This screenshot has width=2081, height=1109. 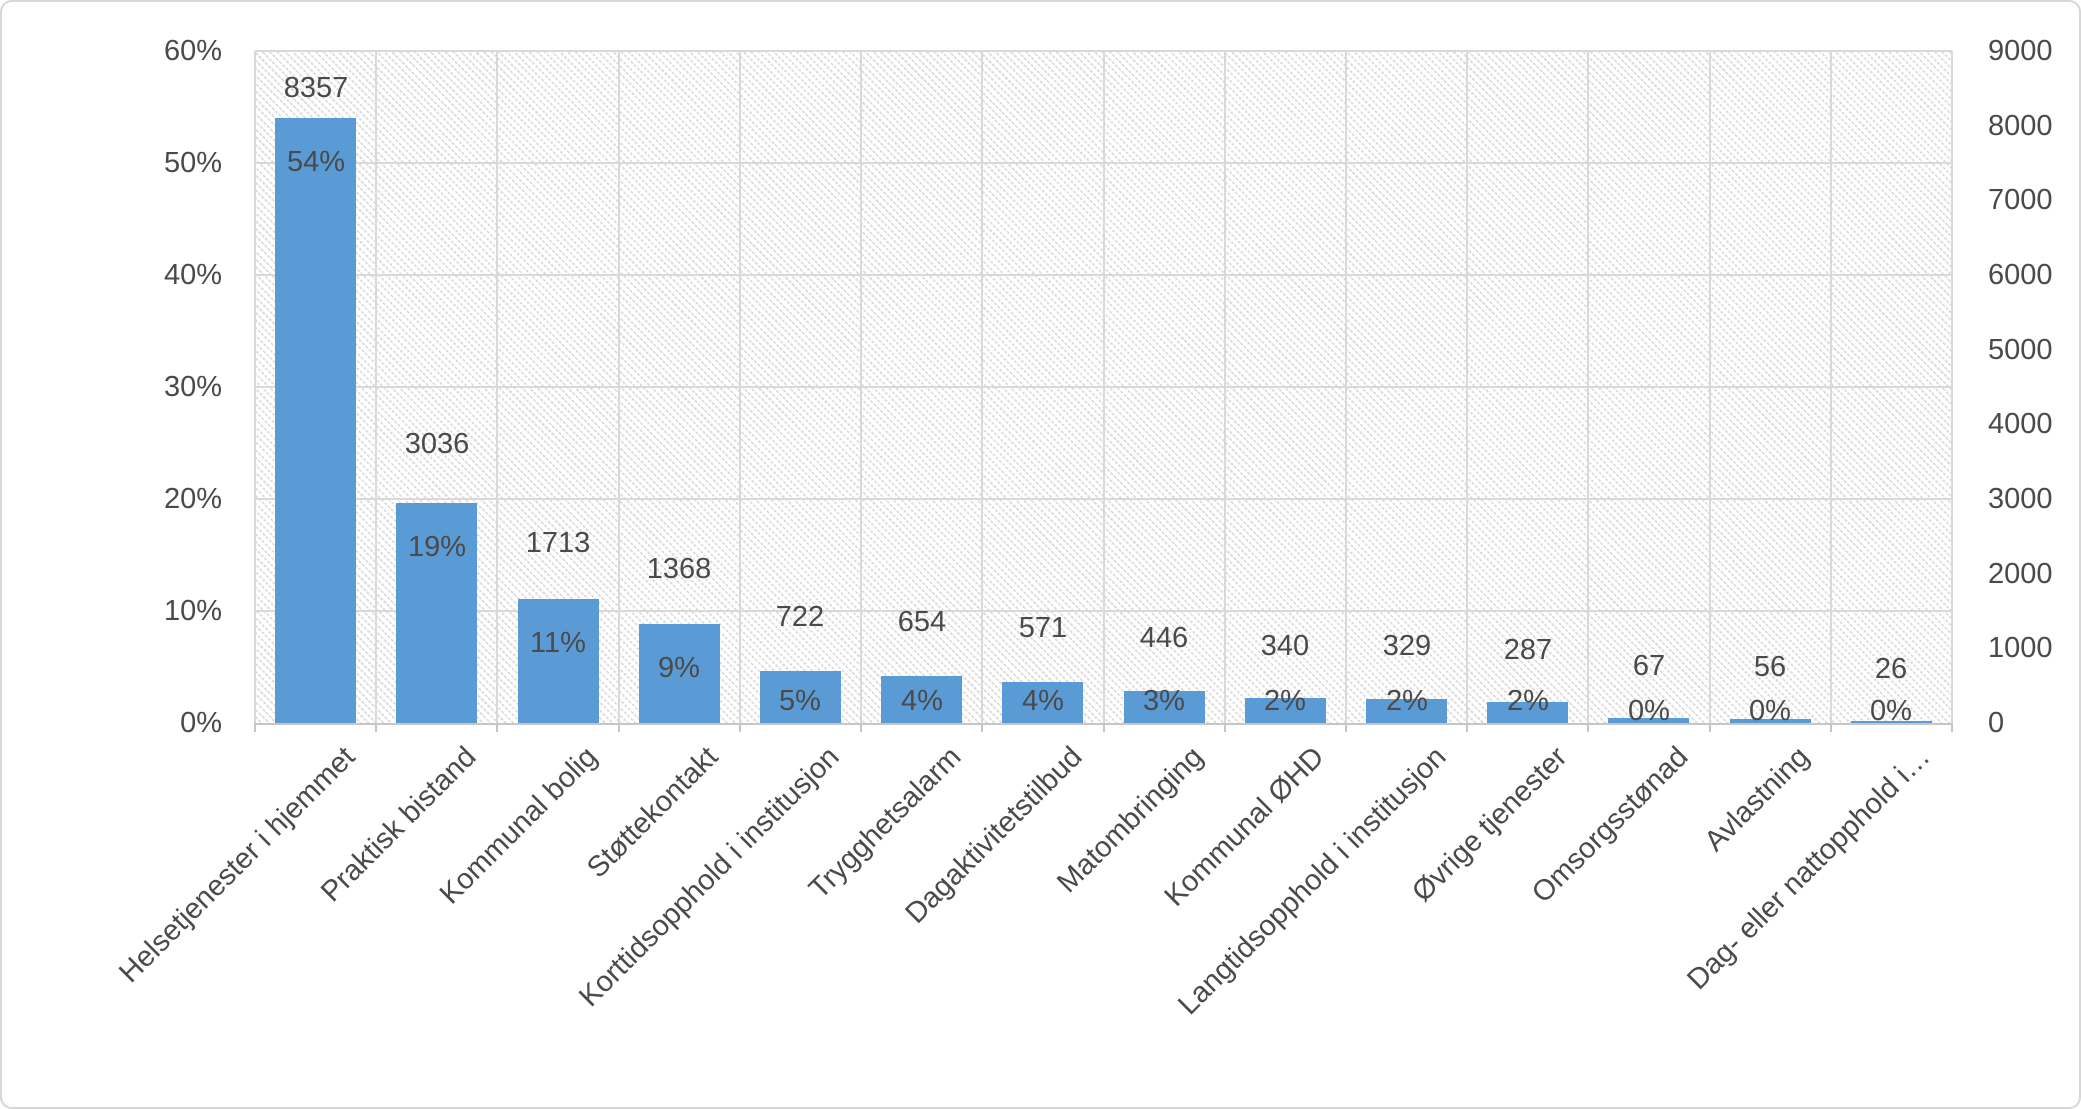 I want to click on percent-label: 5%, so click(x=800, y=701).